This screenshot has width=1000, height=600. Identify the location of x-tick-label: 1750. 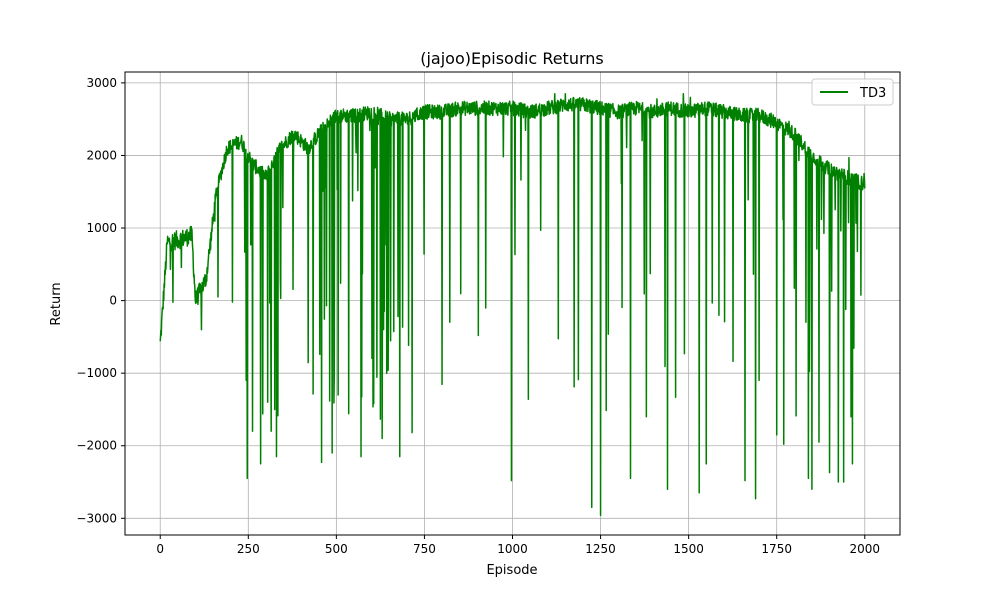
(776, 549).